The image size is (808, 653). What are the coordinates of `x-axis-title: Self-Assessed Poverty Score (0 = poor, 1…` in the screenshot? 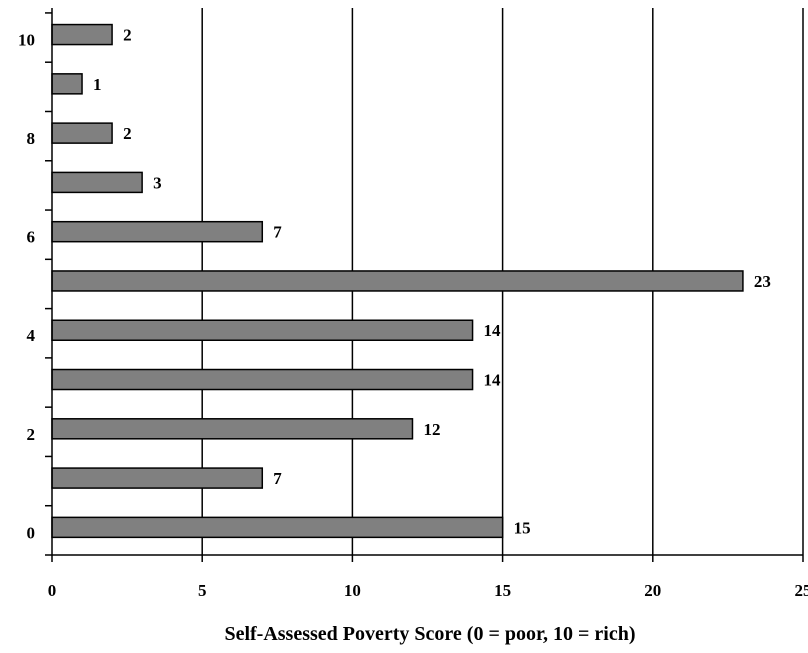 It's located at (429, 634).